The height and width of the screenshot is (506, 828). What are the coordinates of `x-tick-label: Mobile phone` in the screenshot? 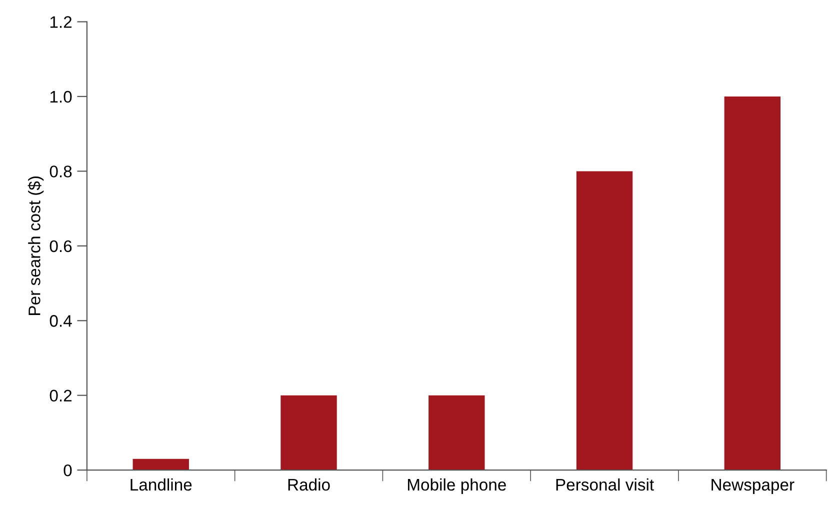 It's located at (457, 486).